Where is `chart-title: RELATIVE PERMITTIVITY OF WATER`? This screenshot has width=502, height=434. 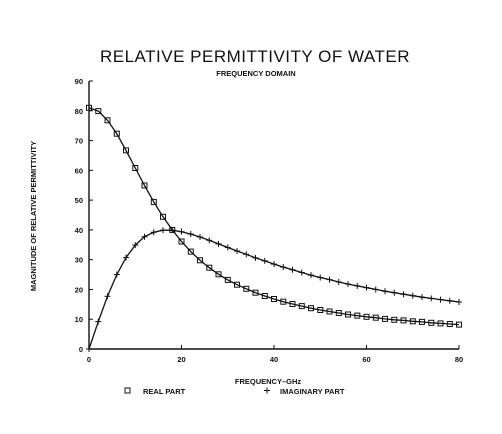 chart-title: RELATIVE PERMITTIVITY OF WATER is located at coordinates (255, 56).